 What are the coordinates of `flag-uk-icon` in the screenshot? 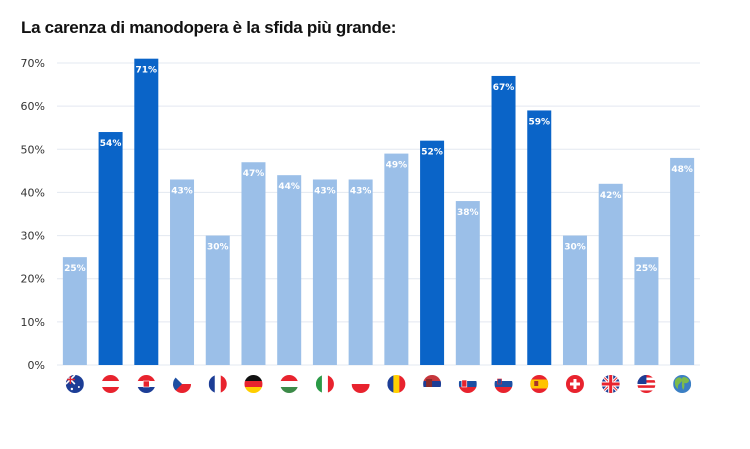 It's located at (610, 384).